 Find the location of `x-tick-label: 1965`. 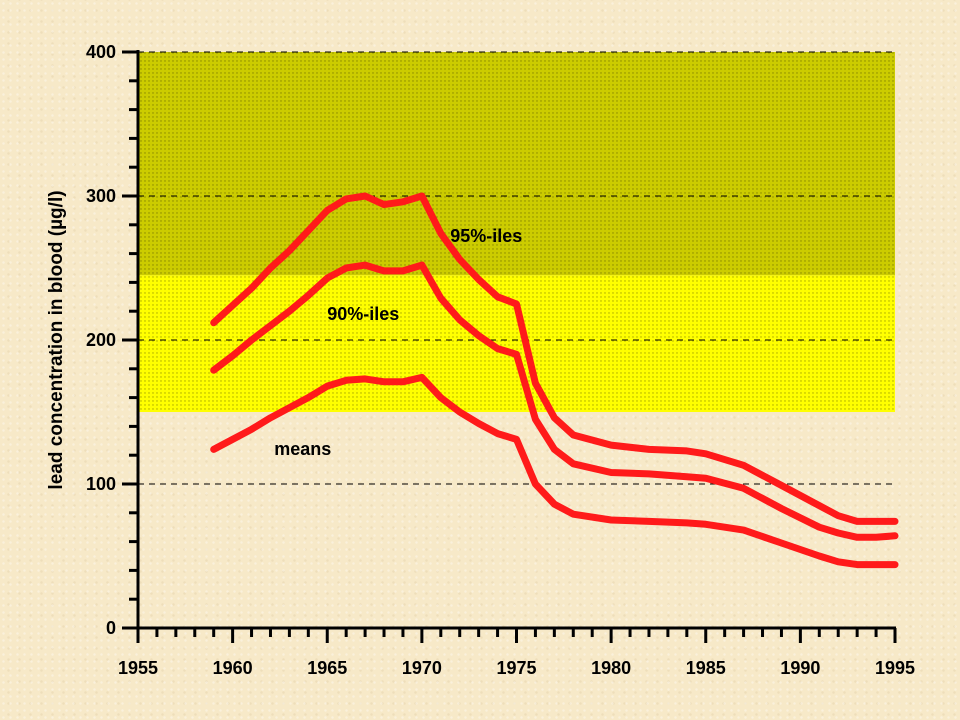

x-tick-label: 1965 is located at coordinates (327, 668).